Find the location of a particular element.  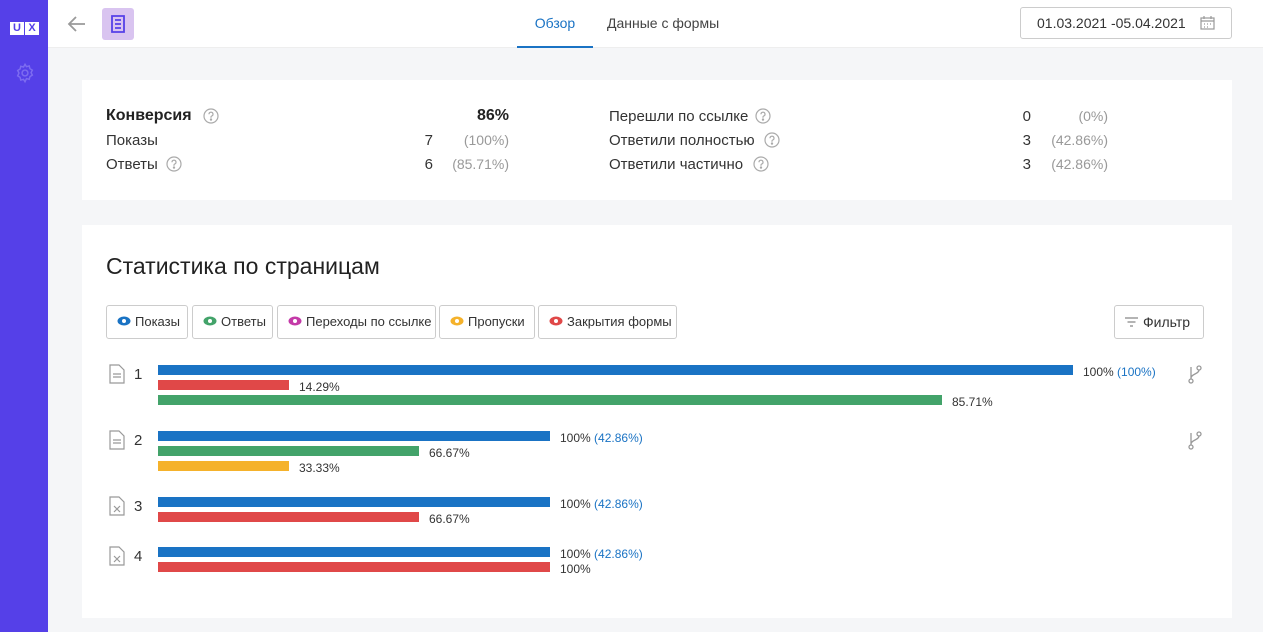

bar-skips is located at coordinates (223, 466).